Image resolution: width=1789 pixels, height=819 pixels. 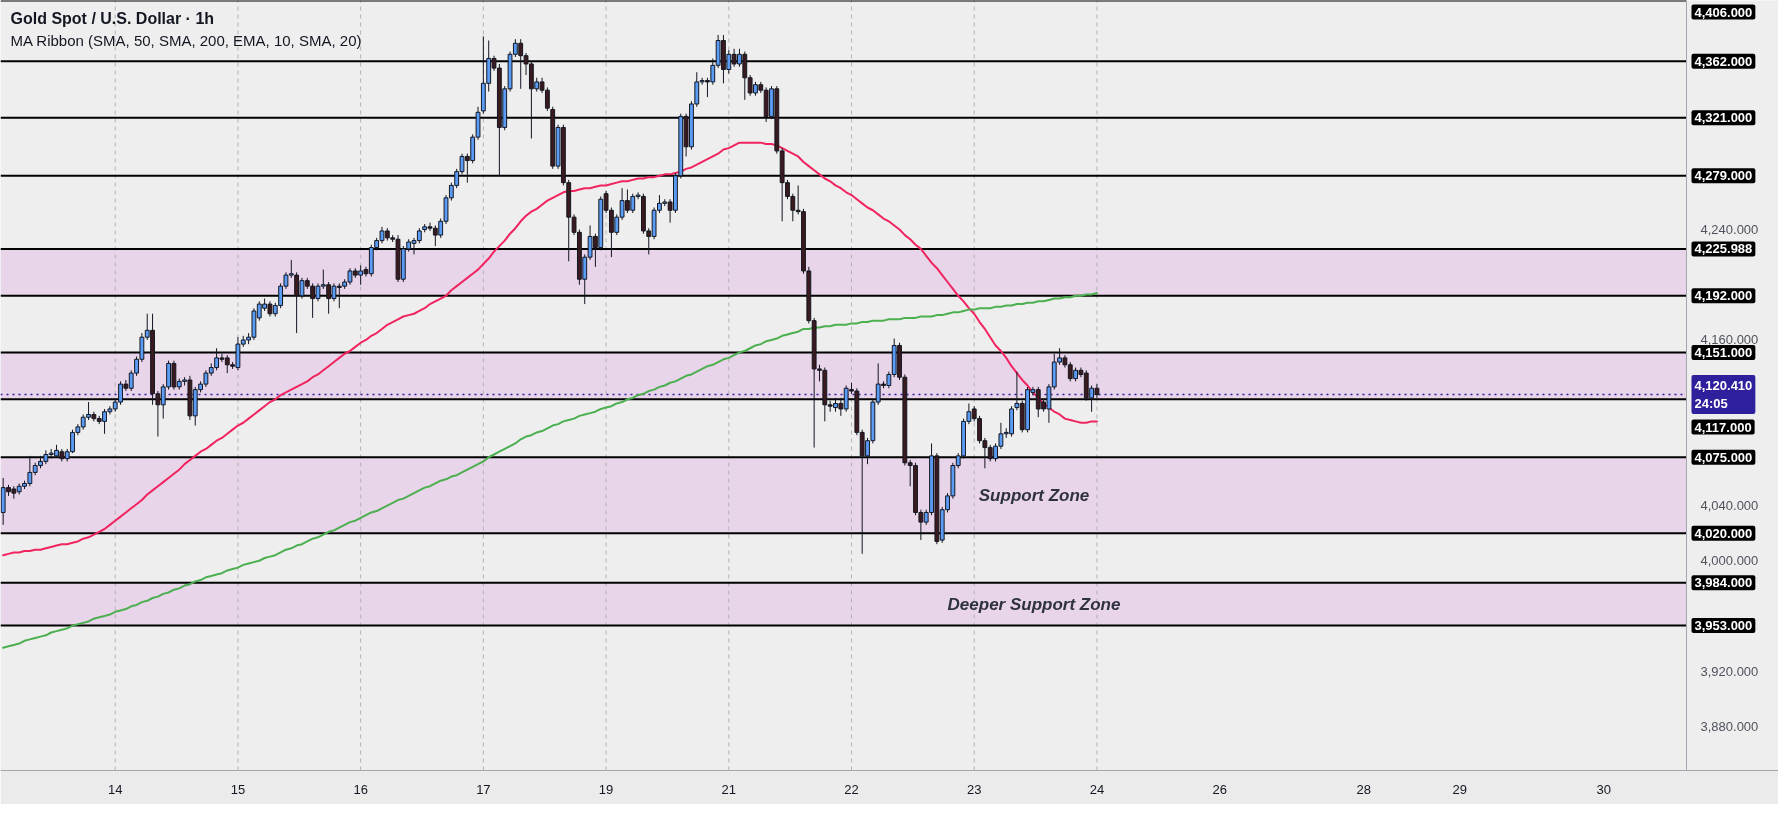 I want to click on x-tick-label: 21, so click(x=729, y=789).